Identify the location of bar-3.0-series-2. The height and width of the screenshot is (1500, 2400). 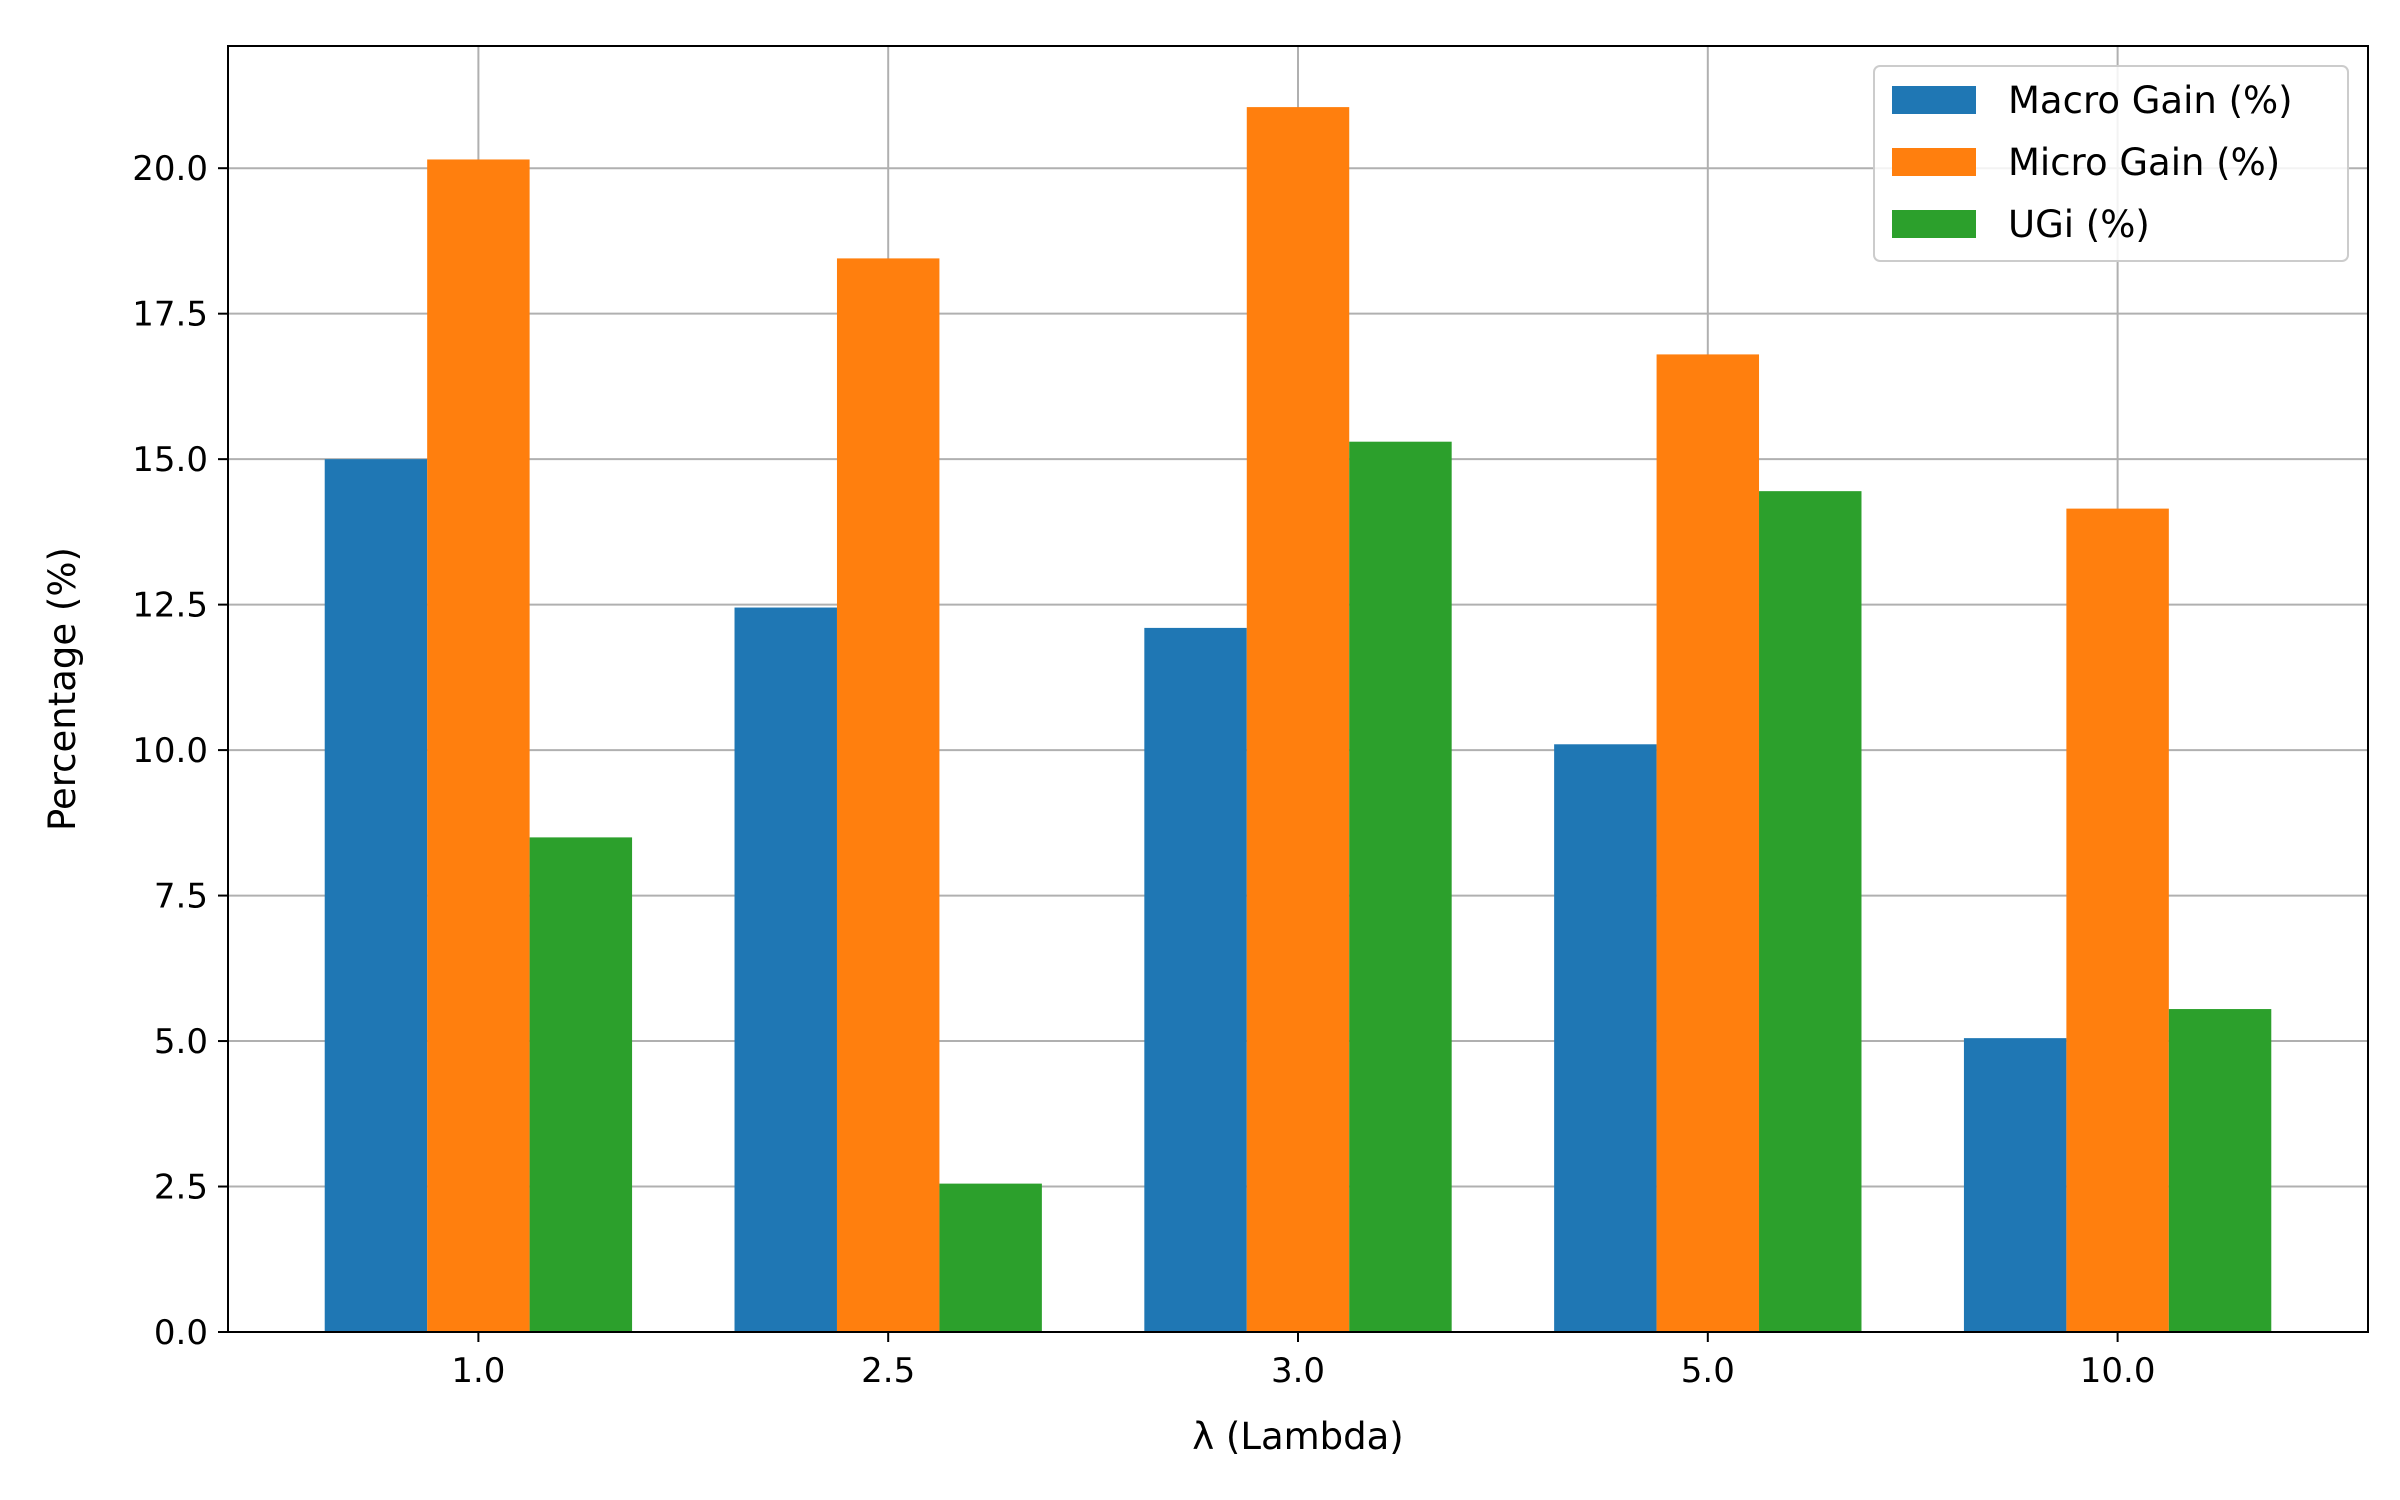
(1400, 886).